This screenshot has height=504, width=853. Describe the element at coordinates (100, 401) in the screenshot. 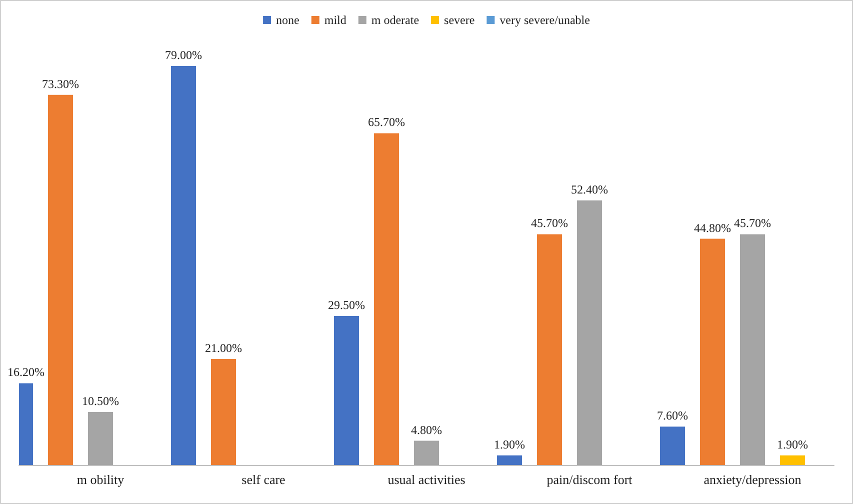

I see `data-label: 10.50%` at that location.